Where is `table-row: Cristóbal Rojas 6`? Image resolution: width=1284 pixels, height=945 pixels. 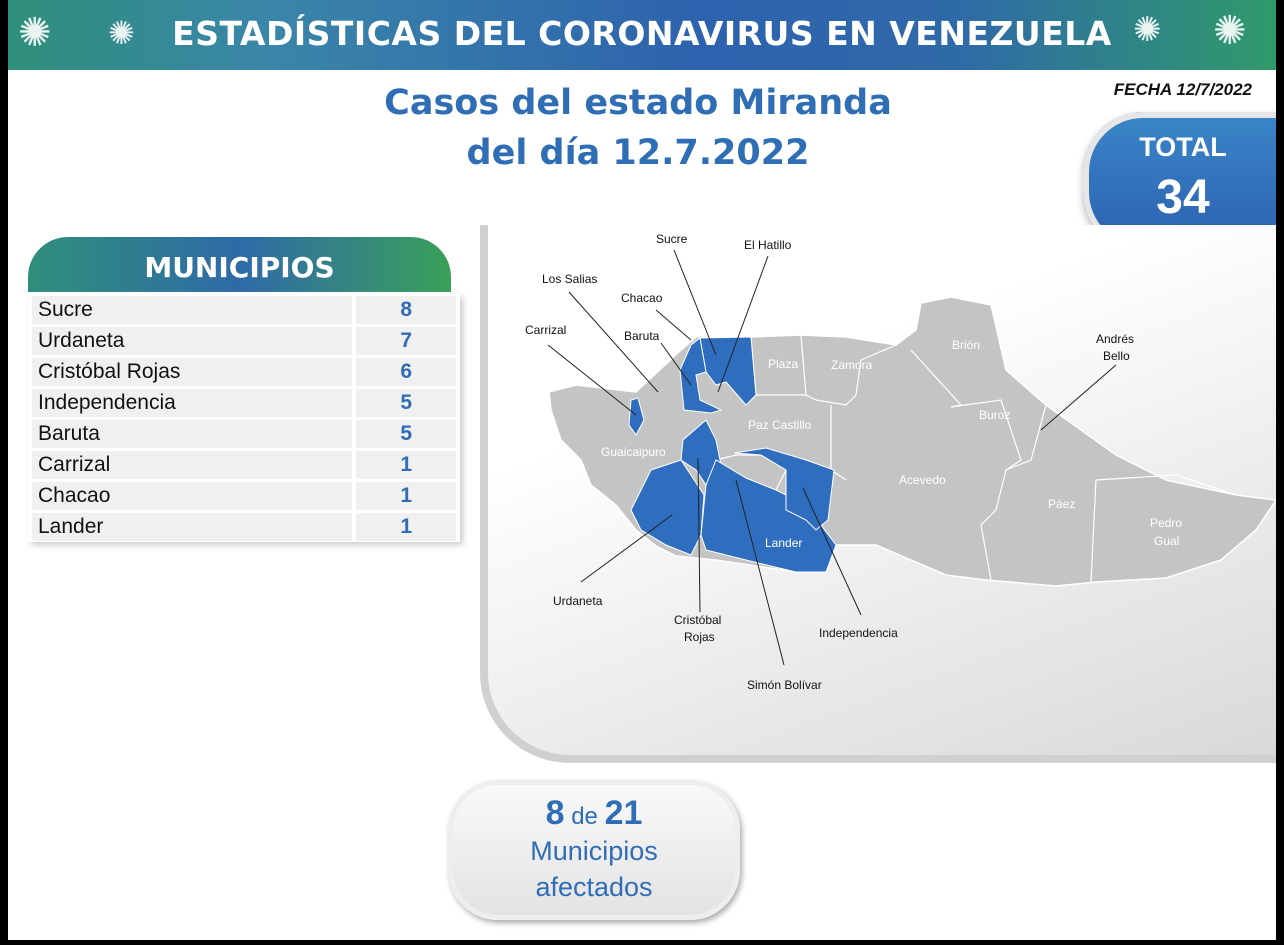
table-row: Cristóbal Rojas 6 is located at coordinates (244, 371).